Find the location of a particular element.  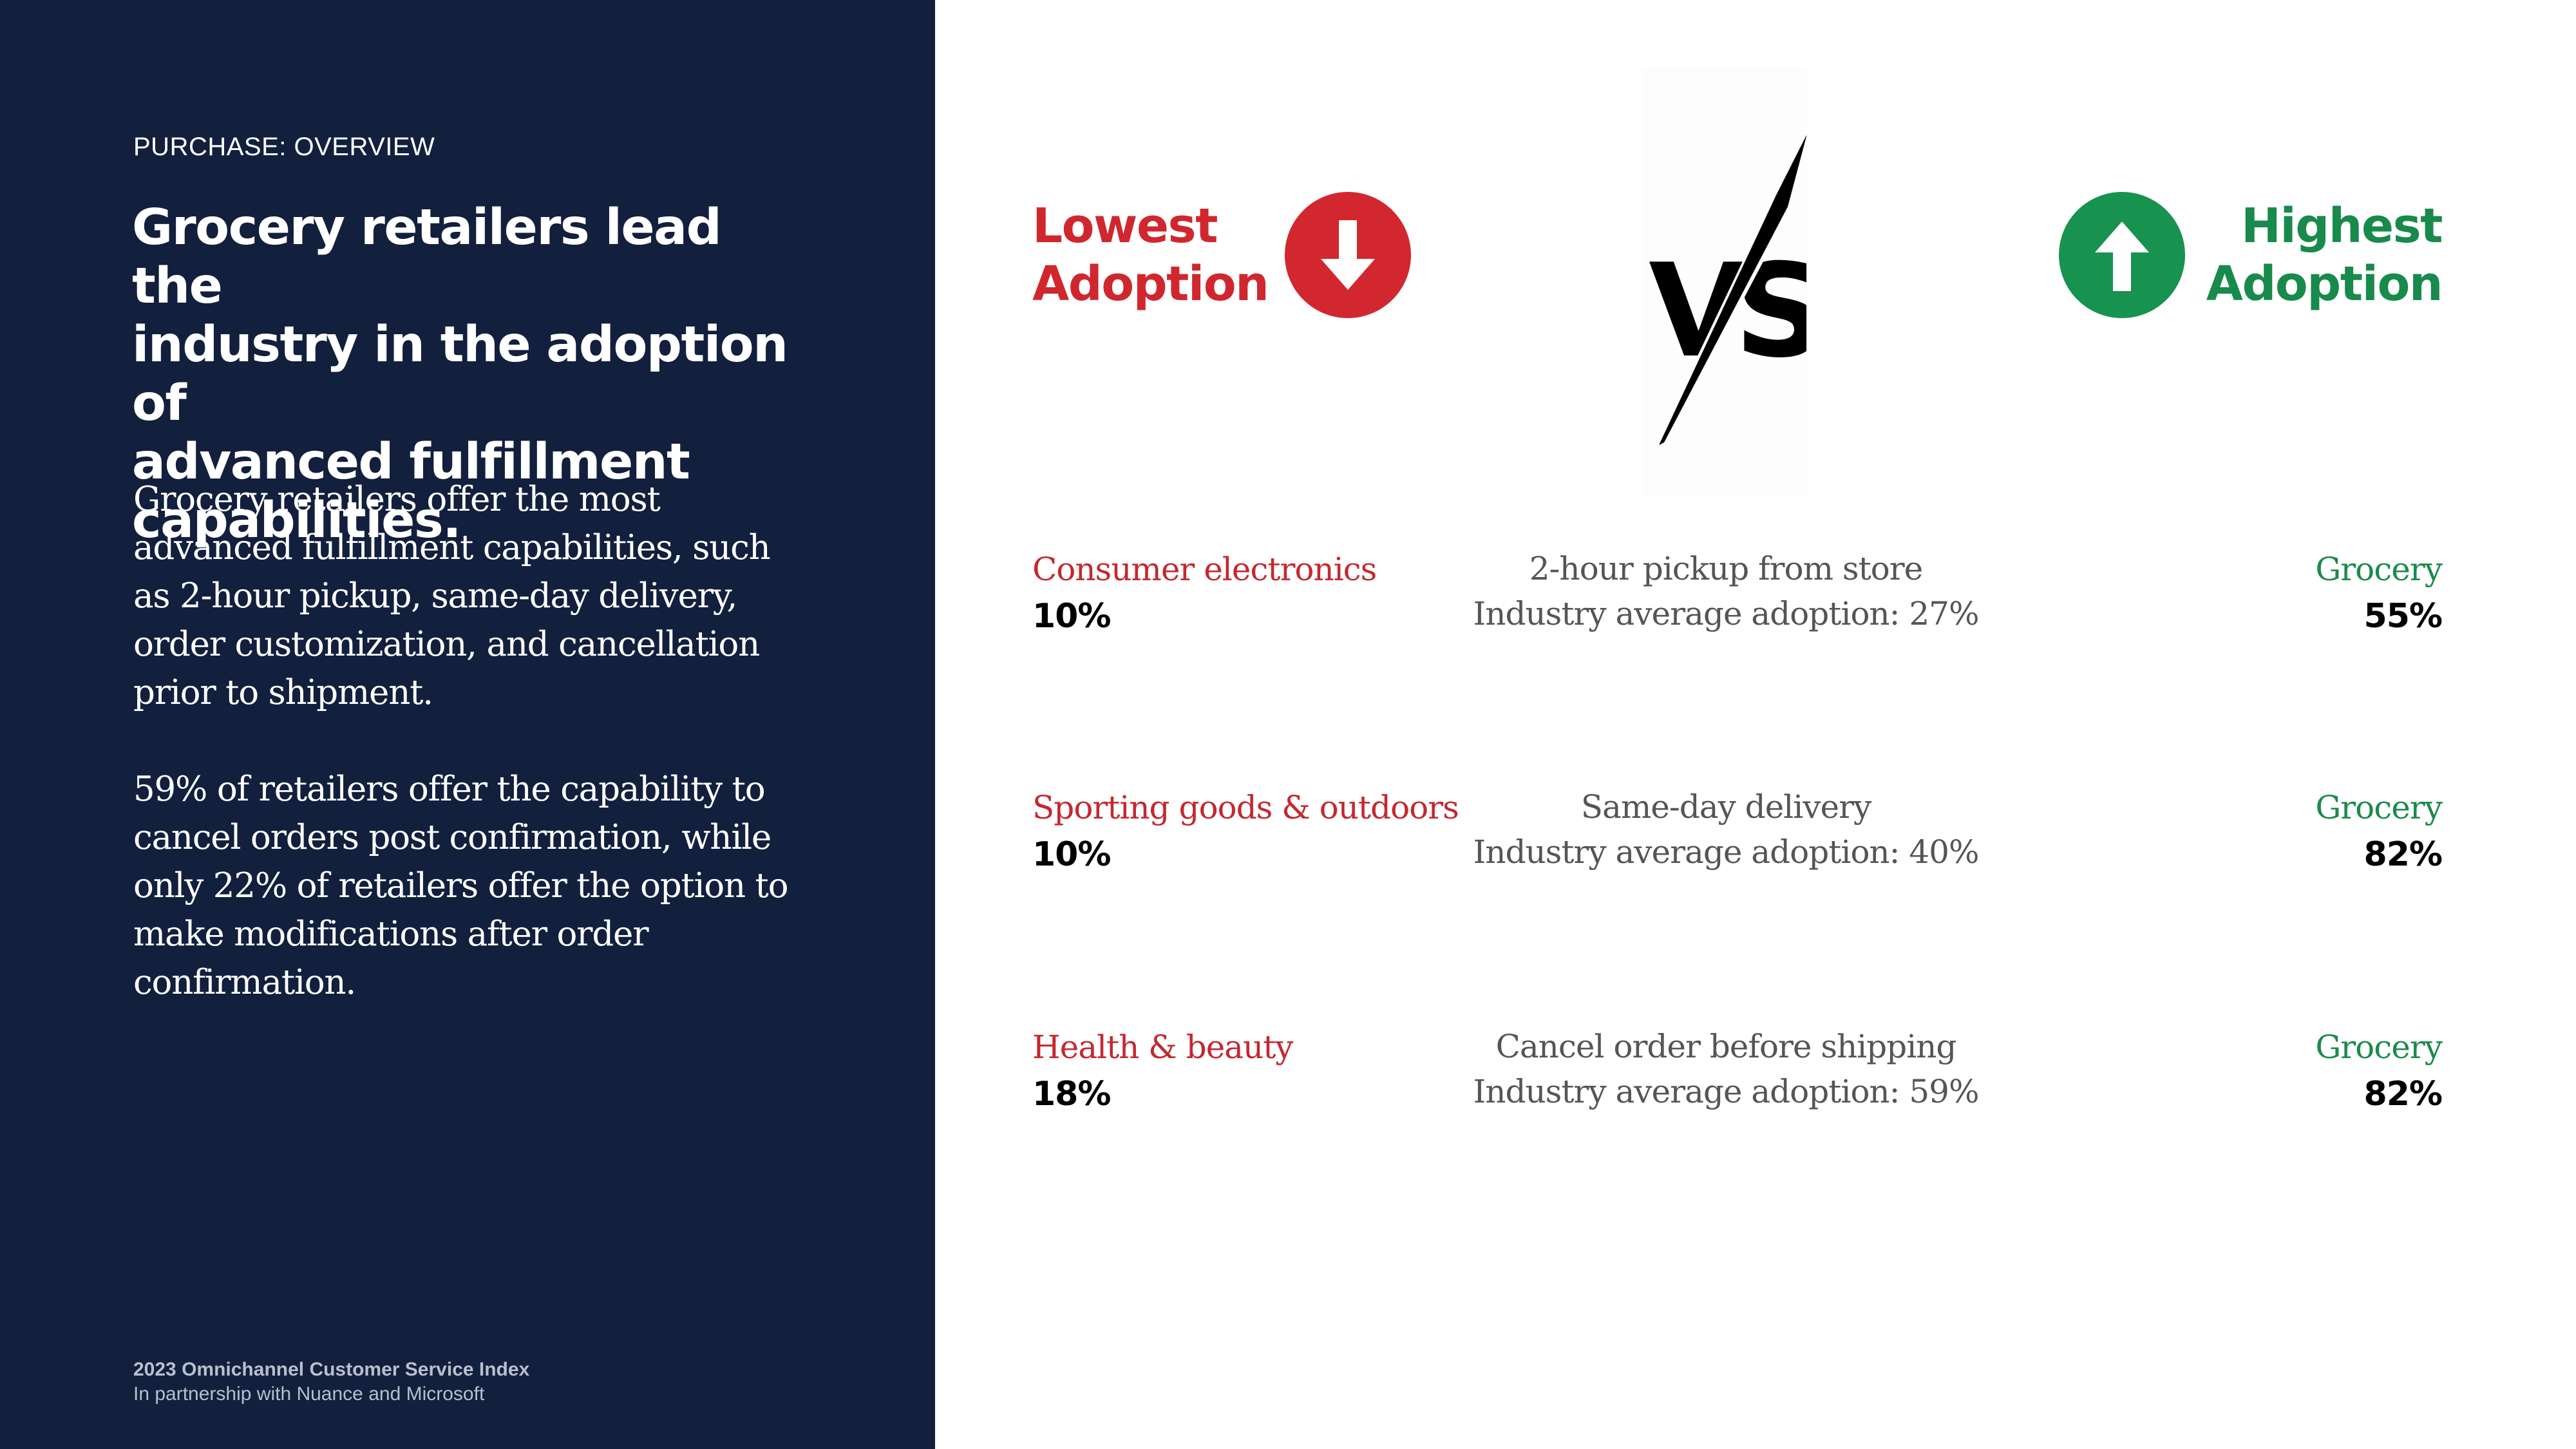

body-line: make modifications after order is located at coordinates (391, 934).